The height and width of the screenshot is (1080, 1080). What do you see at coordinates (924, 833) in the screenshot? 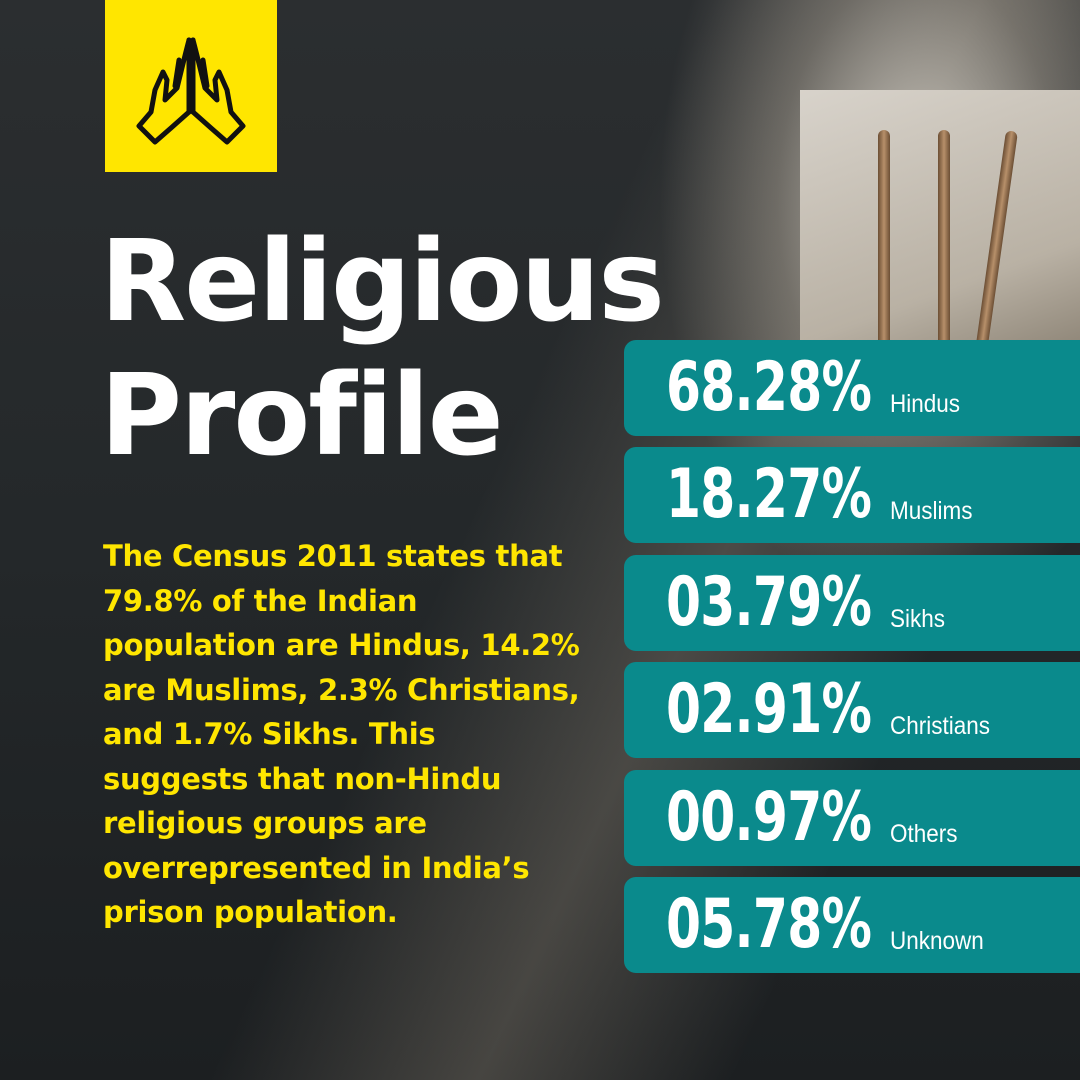
I see `stat-label: Others` at bounding box center [924, 833].